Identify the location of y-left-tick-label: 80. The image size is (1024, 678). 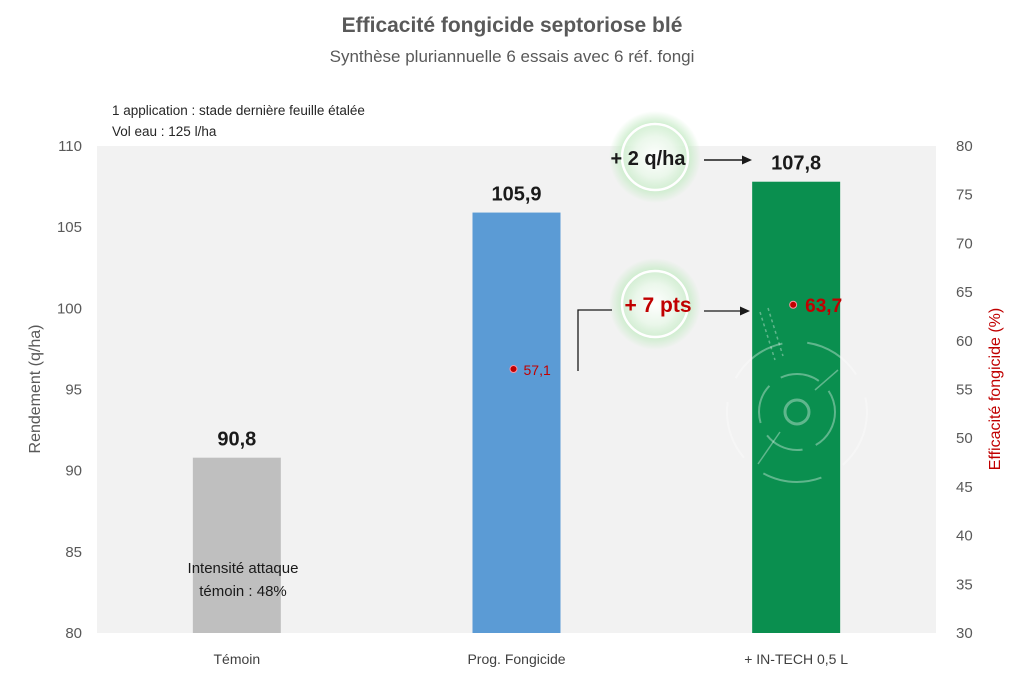
(73, 633).